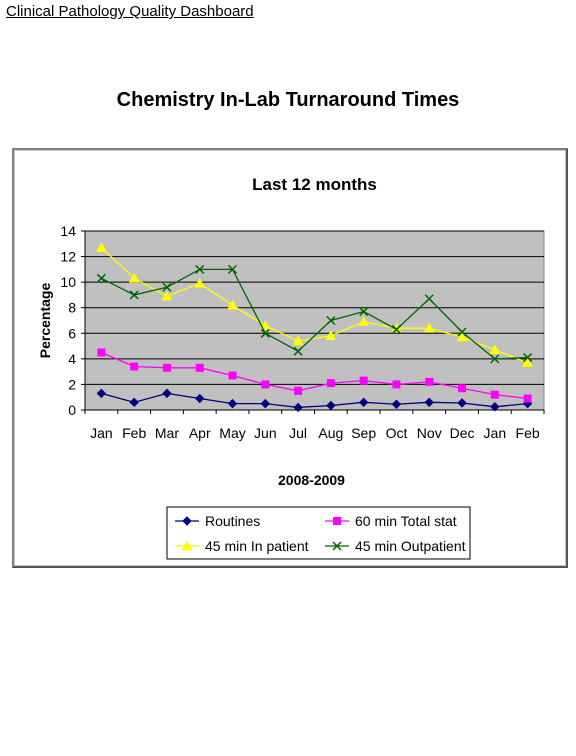 This screenshot has width=576, height=756. I want to click on legend-entry: 60 min Total stat, so click(406, 521).